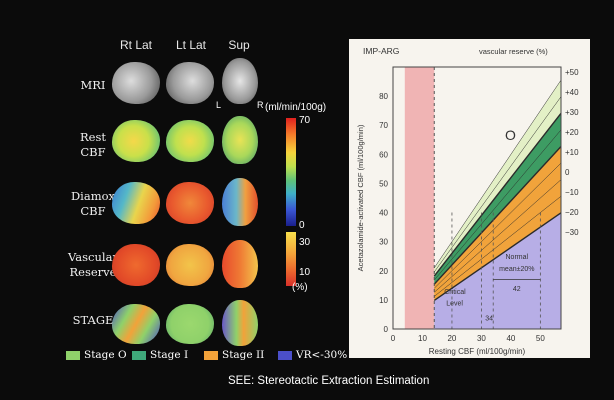  Describe the element at coordinates (302, 225) in the screenshot. I see `colorbar-bottom-value: 0` at that location.